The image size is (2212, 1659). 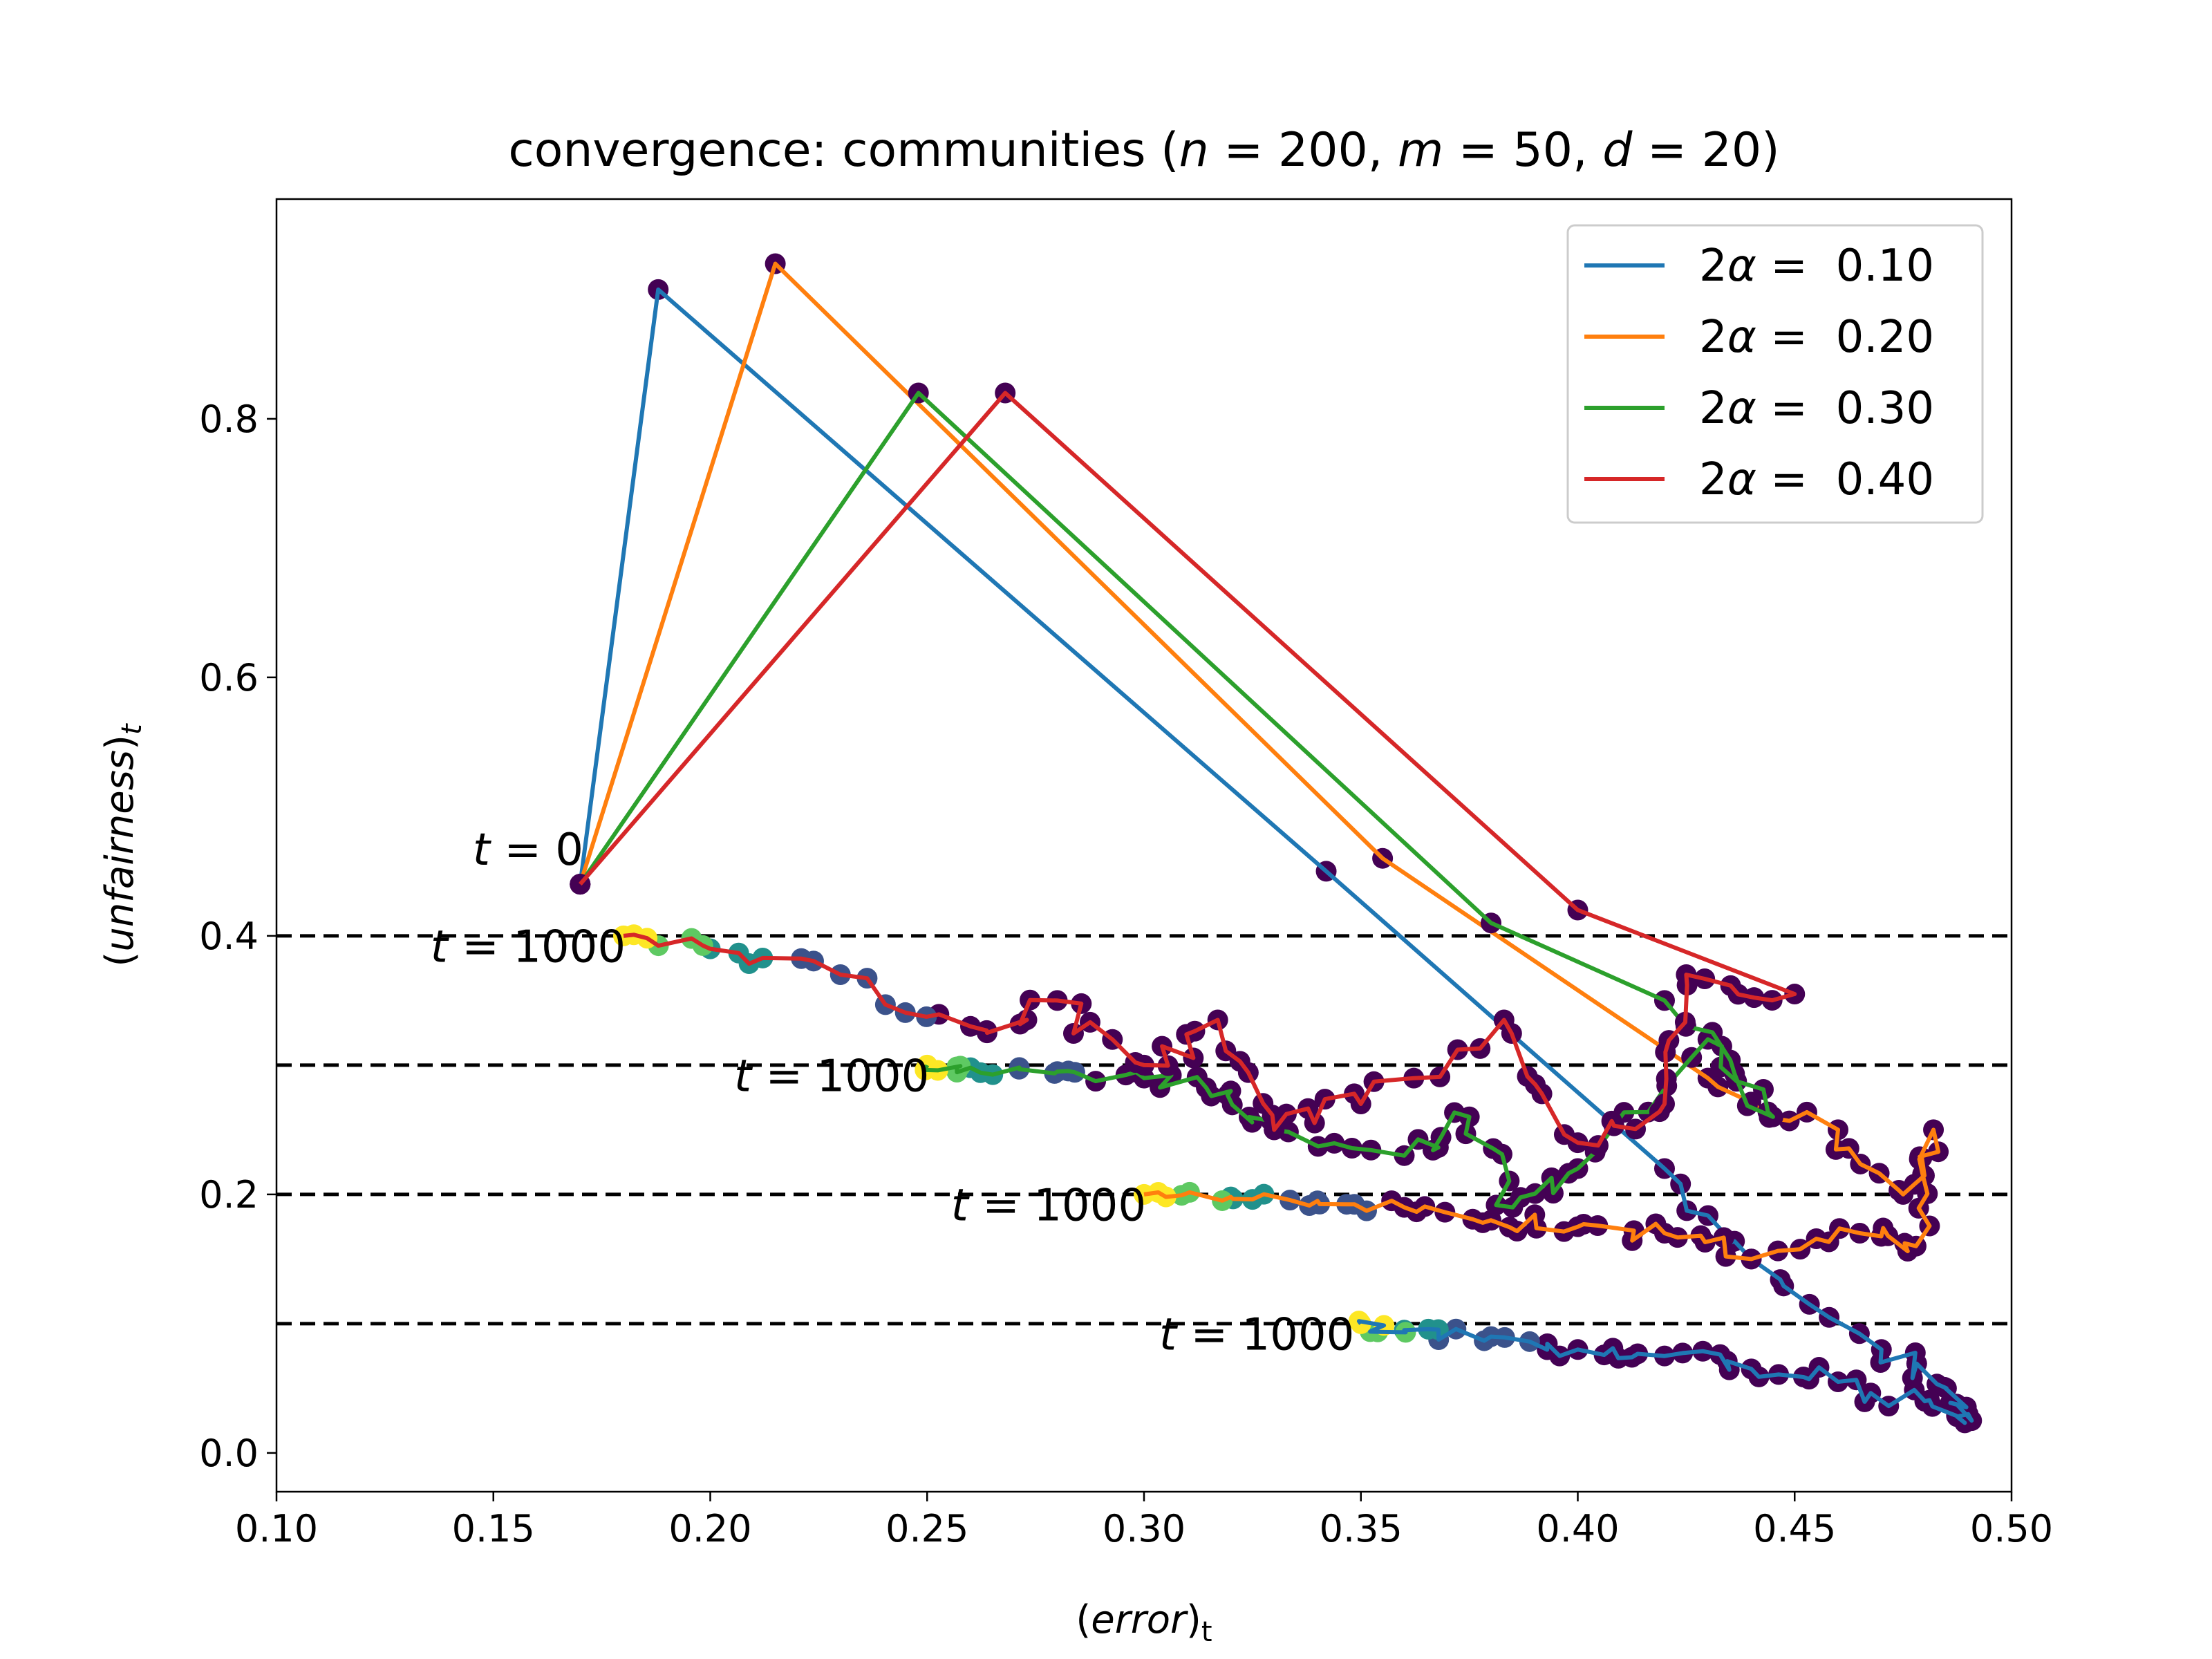 What do you see at coordinates (229, 1453) in the screenshot?
I see `y-tick-label: 0.0` at bounding box center [229, 1453].